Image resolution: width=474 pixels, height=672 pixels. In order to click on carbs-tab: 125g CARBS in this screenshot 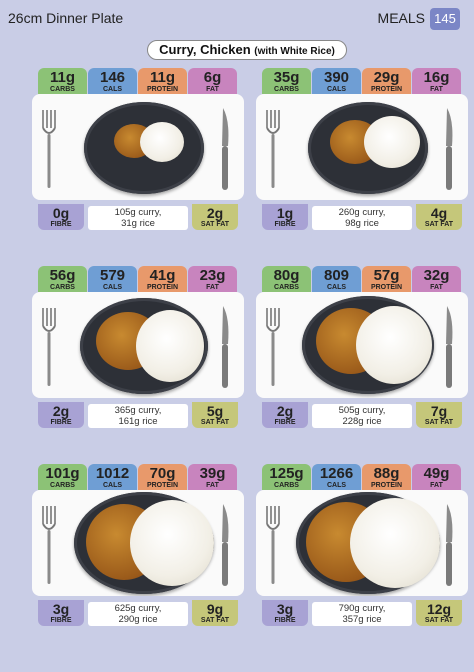, I will do `click(286, 477)`.